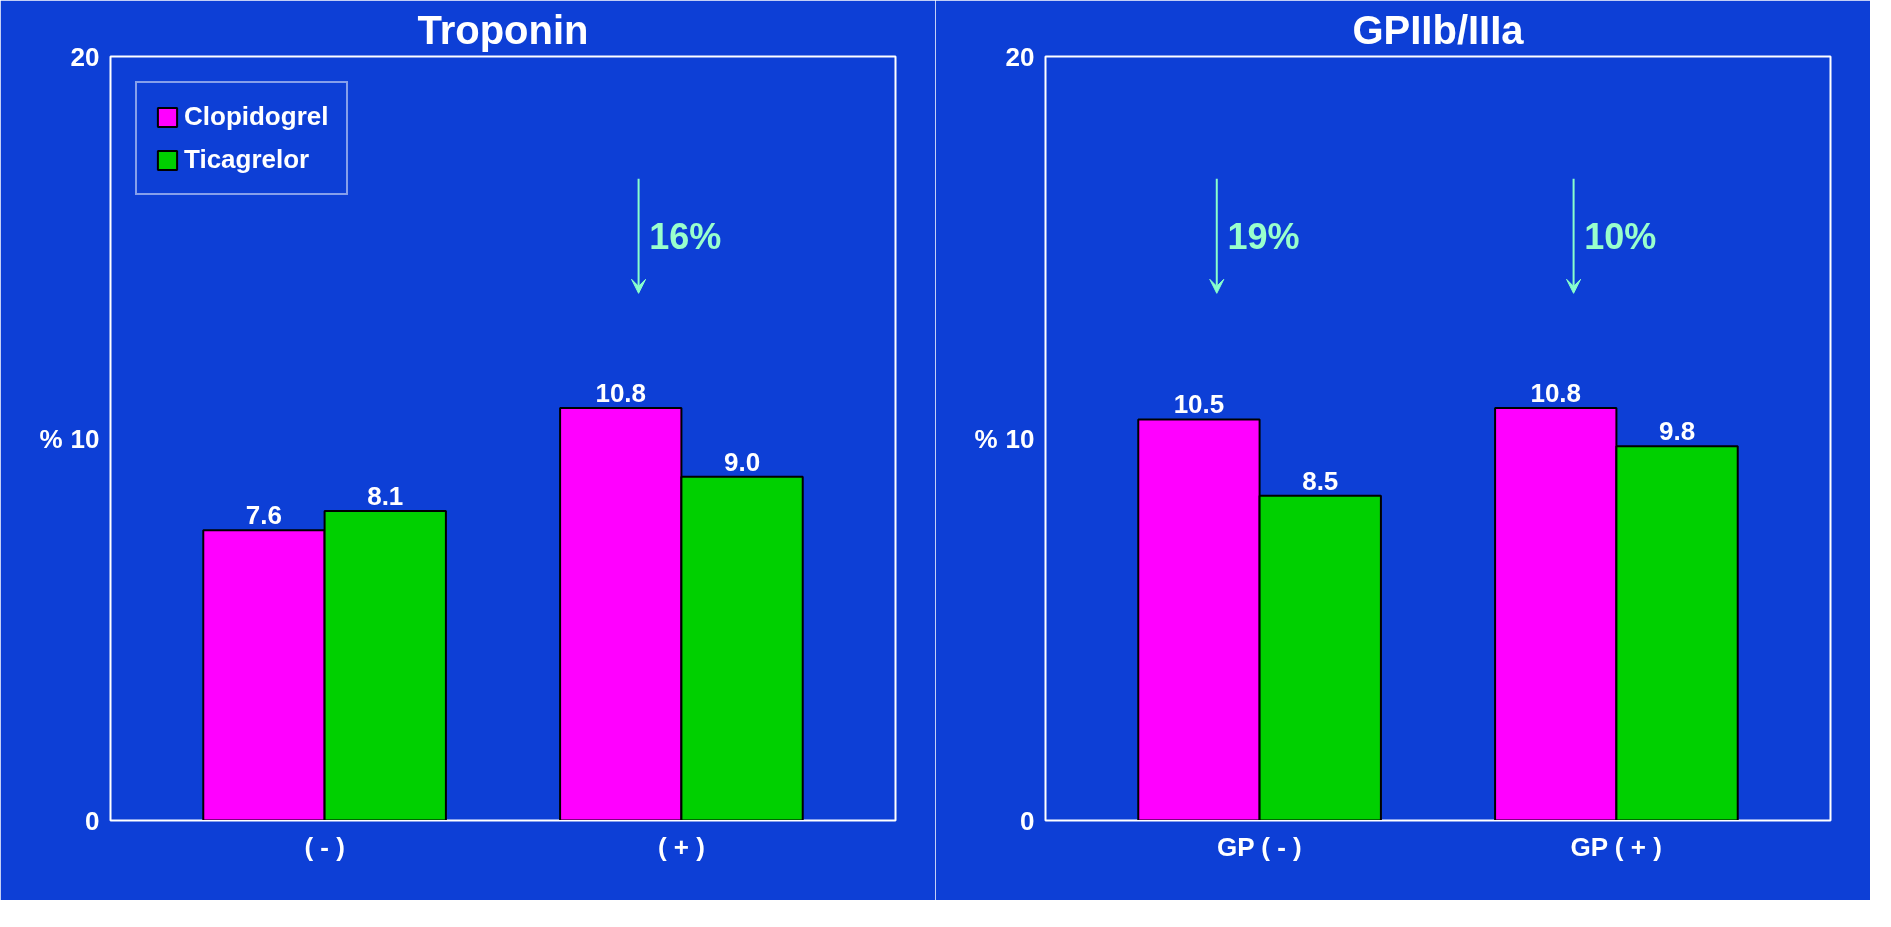  What do you see at coordinates (264, 515) in the screenshot?
I see `text: 7.6` at bounding box center [264, 515].